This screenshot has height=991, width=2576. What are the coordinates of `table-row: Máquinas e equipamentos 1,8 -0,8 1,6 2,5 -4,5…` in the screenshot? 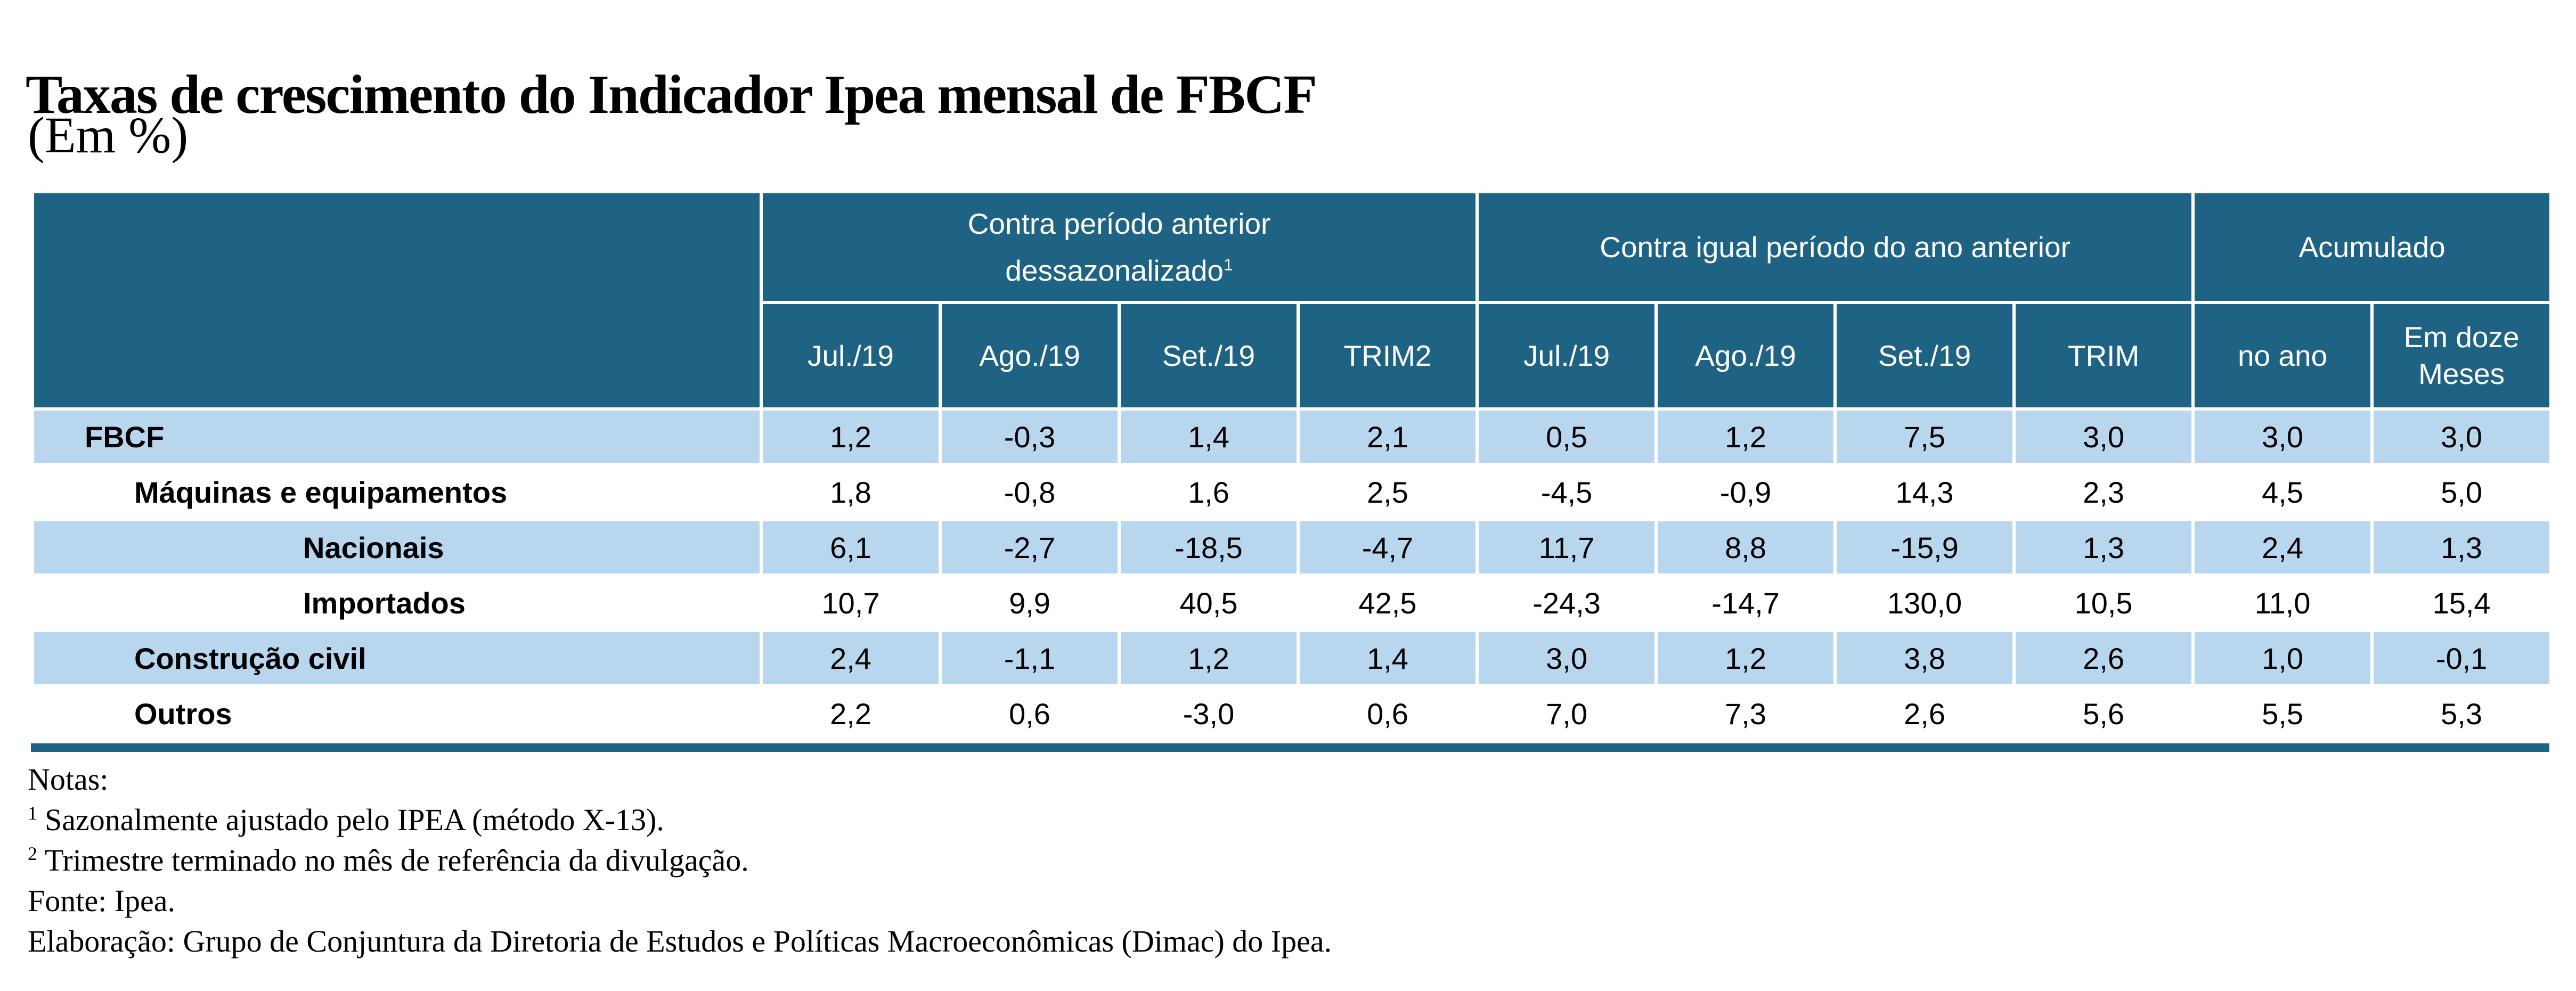 It's located at (1292, 492).